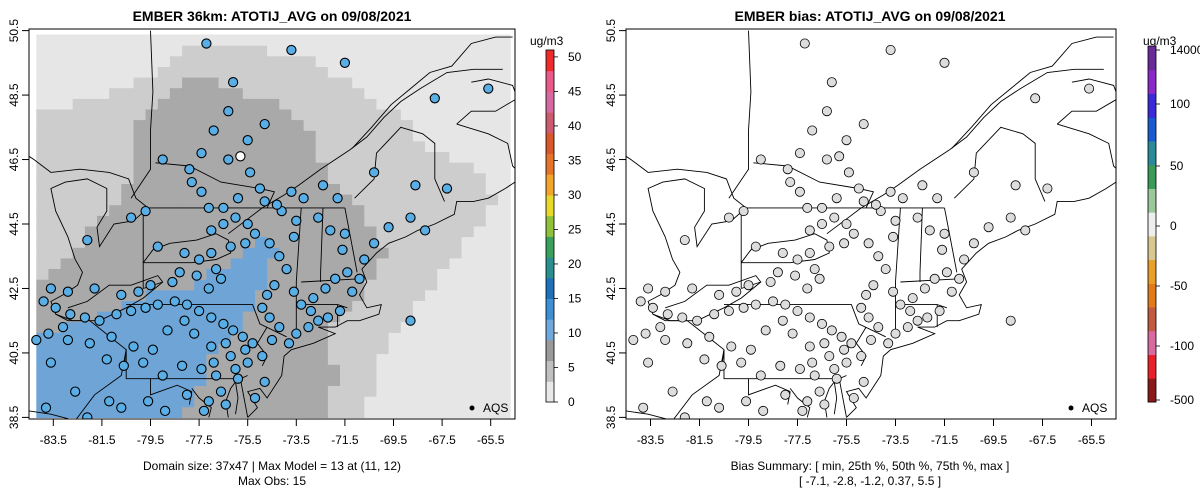 Image resolution: width=1200 pixels, height=502 pixels. What do you see at coordinates (14, 417) in the screenshot?
I see `y-tick-label: 38.5` at bounding box center [14, 417].